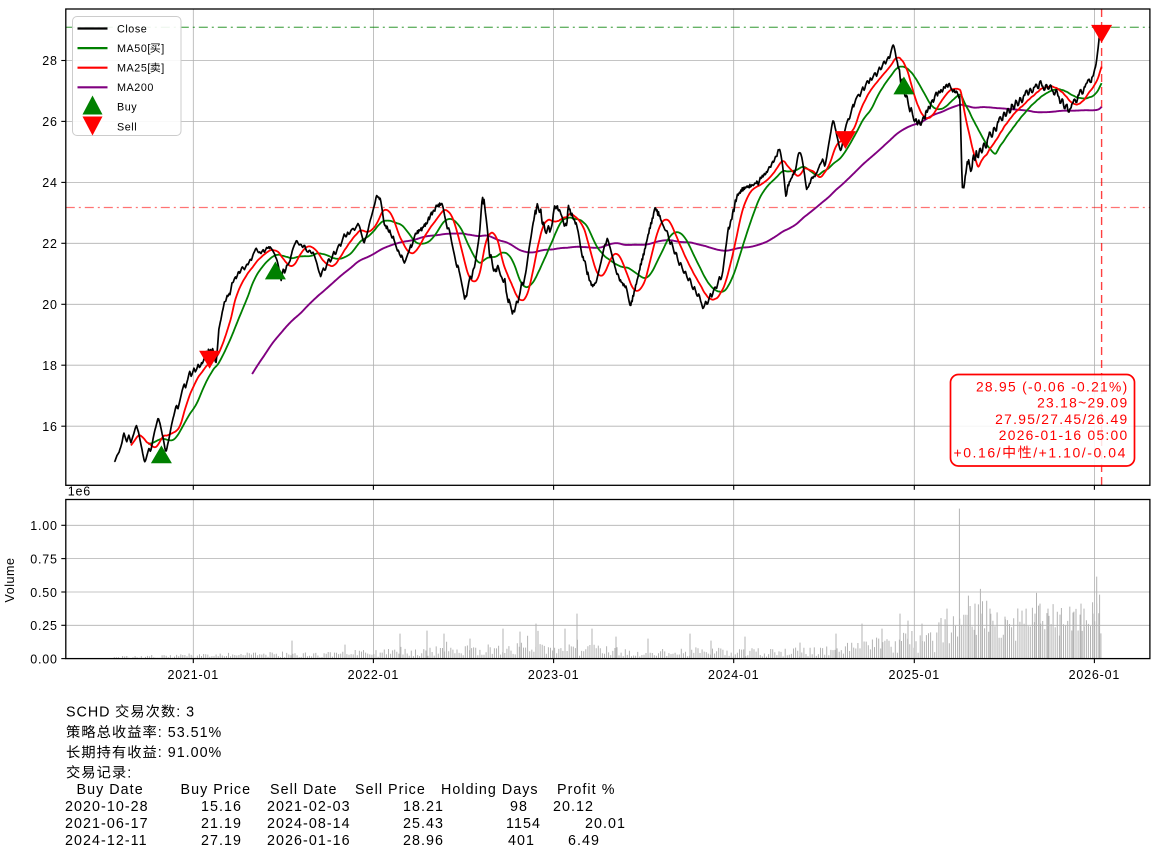  I want to click on svg-text: 2025-01, so click(914, 675).